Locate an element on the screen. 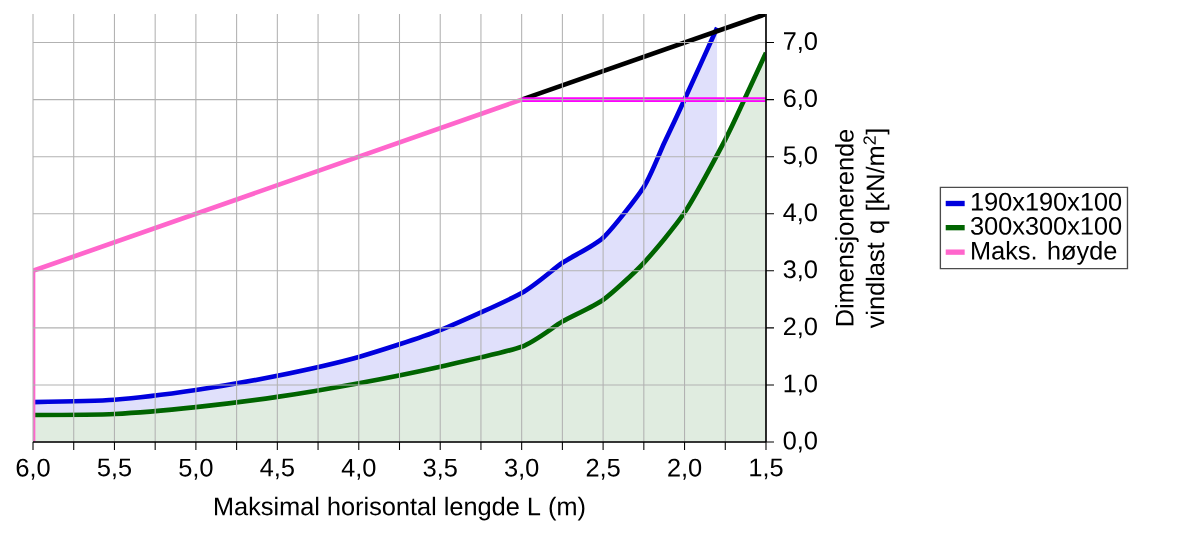 Image resolution: width=1196 pixels, height=553 pixels. x-tick-label: 6,0 is located at coordinates (33, 469).